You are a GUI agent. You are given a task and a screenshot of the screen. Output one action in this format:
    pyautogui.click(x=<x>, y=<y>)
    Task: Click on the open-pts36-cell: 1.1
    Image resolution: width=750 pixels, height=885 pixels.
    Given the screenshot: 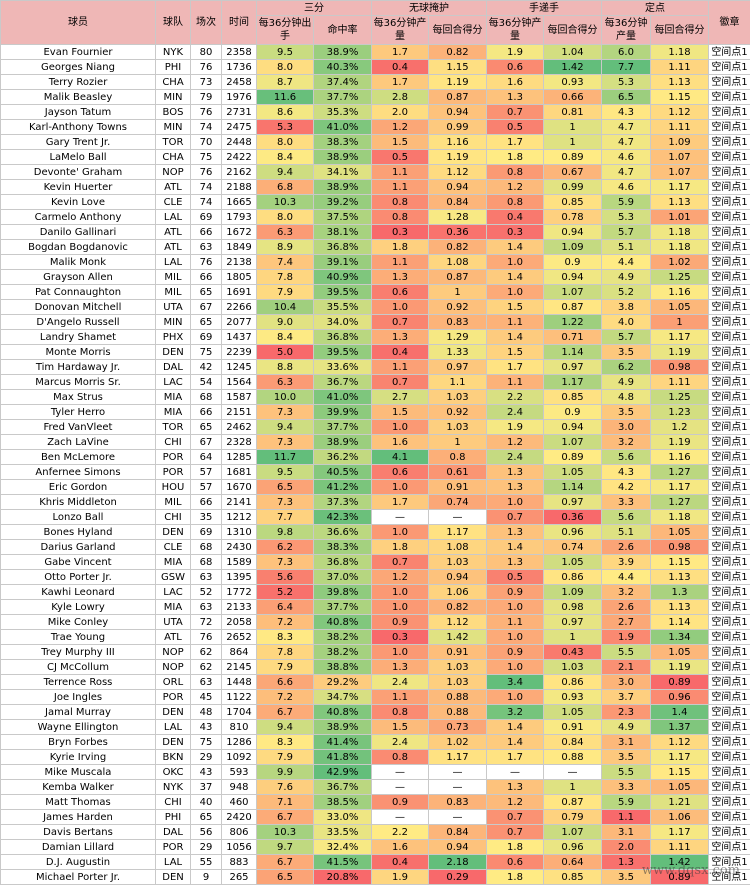 What is the action you would take?
    pyautogui.click(x=400, y=262)
    